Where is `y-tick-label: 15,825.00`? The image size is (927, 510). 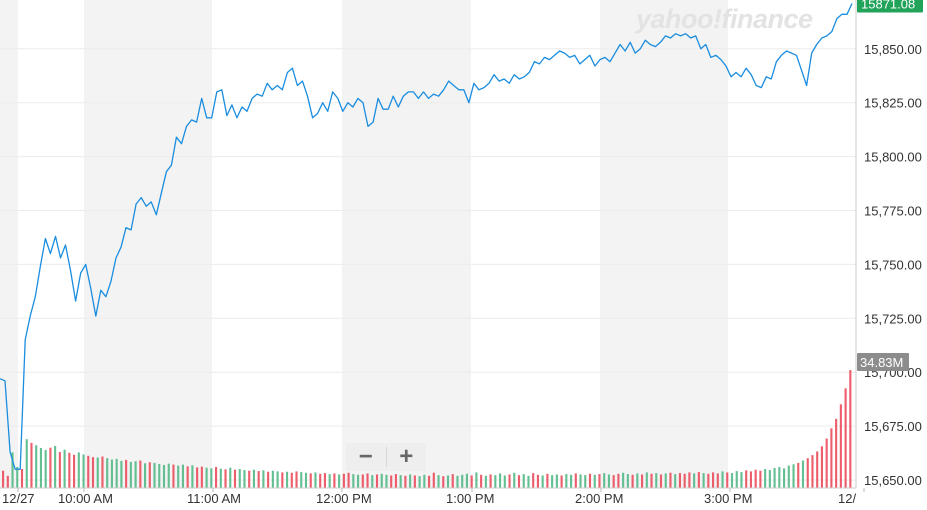 y-tick-label: 15,825.00 is located at coordinates (893, 103).